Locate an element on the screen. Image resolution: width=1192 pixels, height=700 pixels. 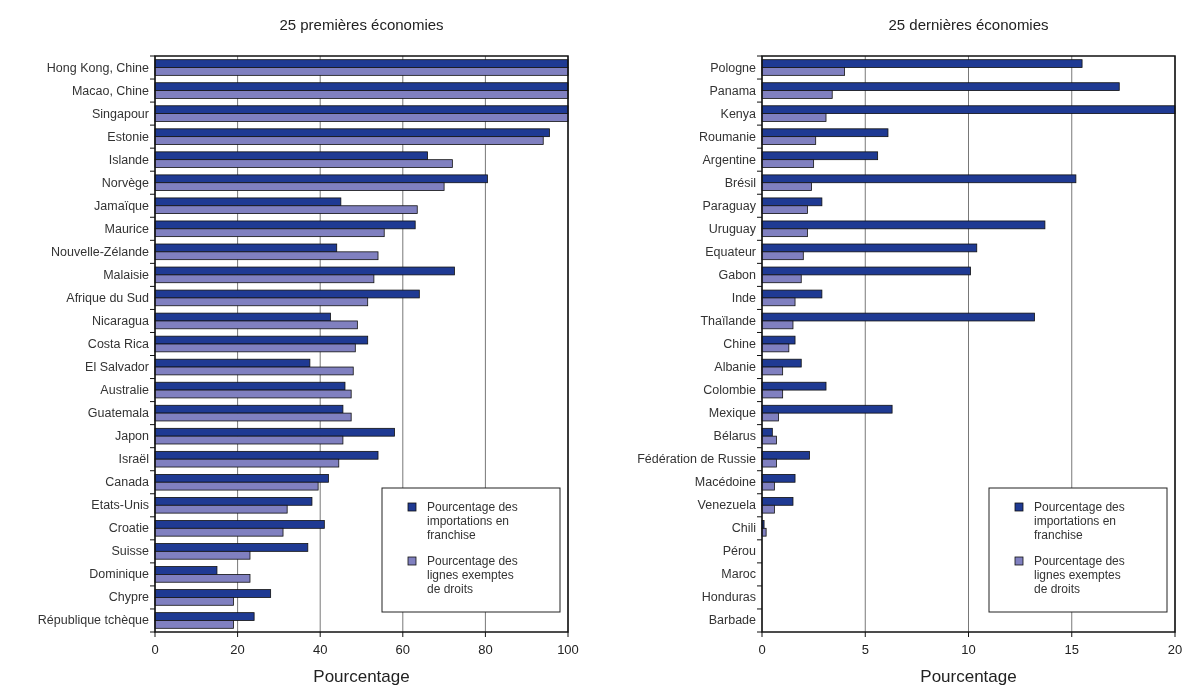
y-tick-label: Argentine is located at coordinates (729, 159).